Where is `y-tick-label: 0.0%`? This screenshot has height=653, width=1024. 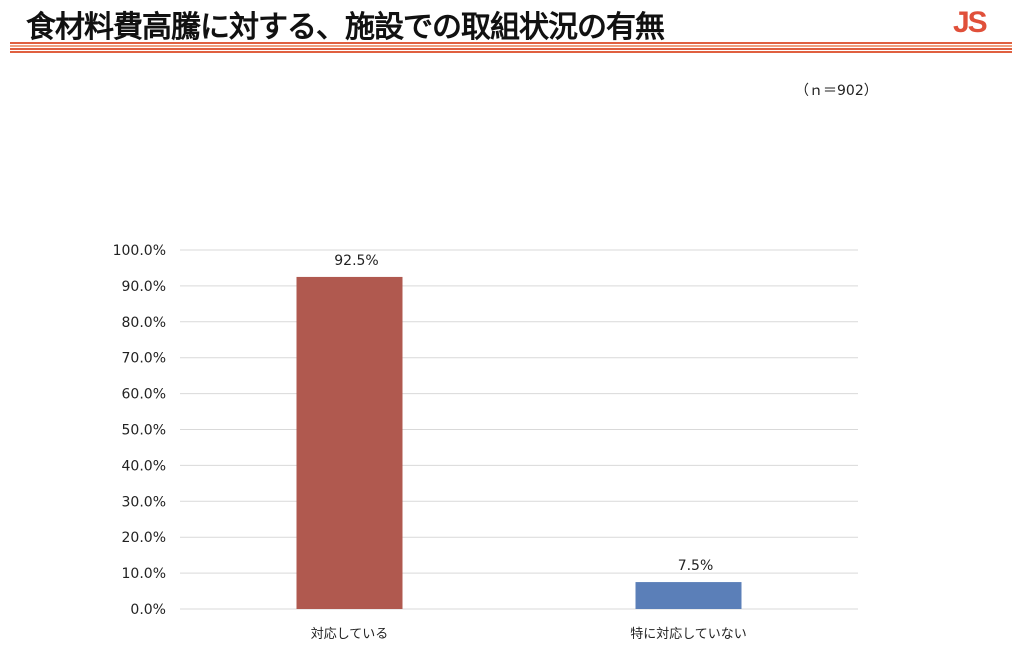
y-tick-label: 0.0% is located at coordinates (148, 610).